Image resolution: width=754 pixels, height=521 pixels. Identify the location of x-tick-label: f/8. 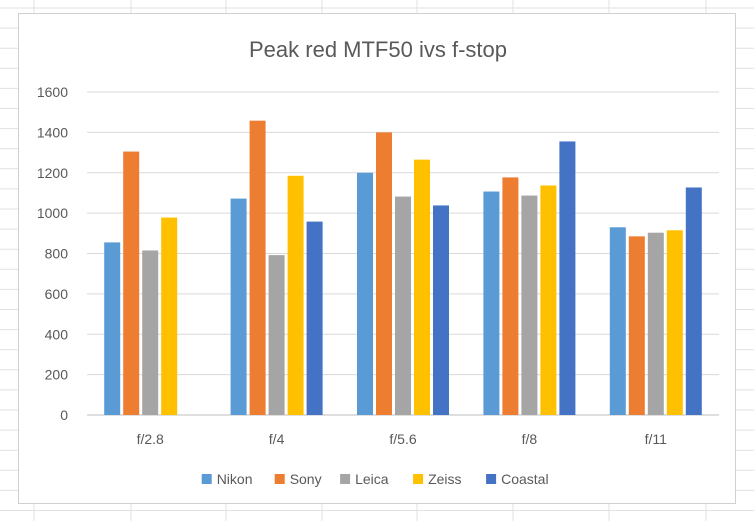
(530, 439).